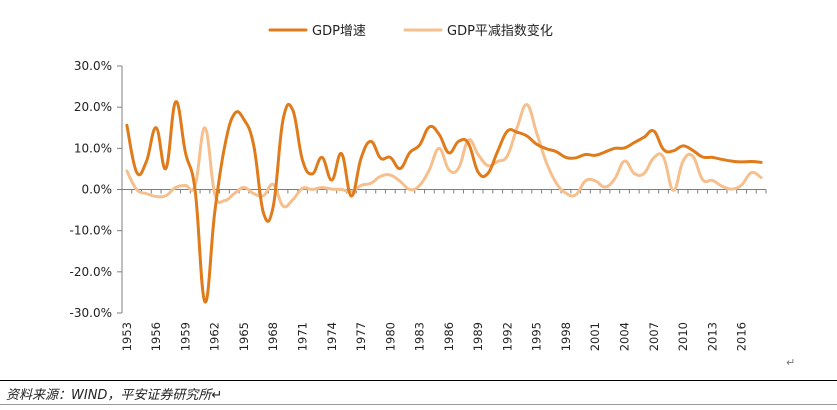  I want to click on x-tick-label: 2001, so click(595, 336).